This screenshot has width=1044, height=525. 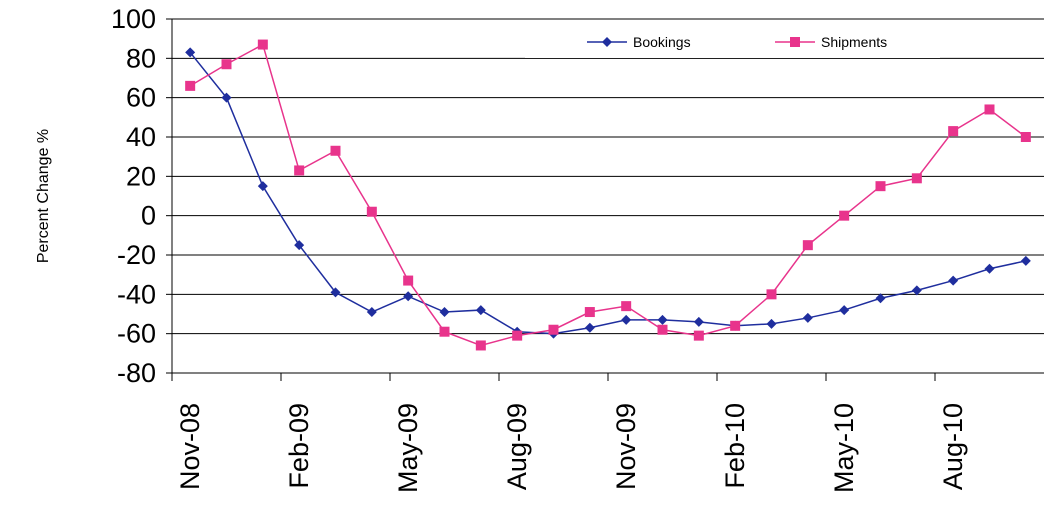 I want to click on y-tick-label: 0, so click(x=148, y=216).